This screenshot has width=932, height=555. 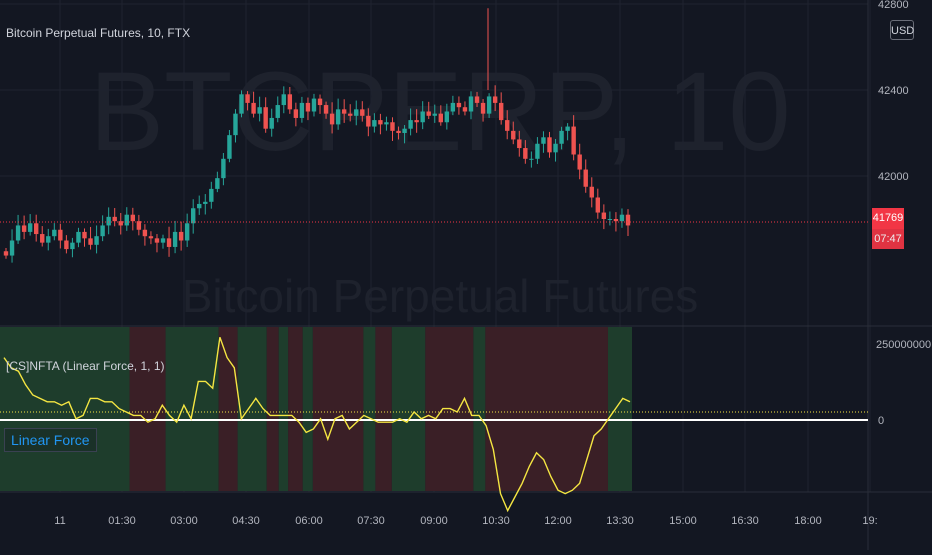 I want to click on indicator-legend: Linear Force, so click(x=50, y=440).